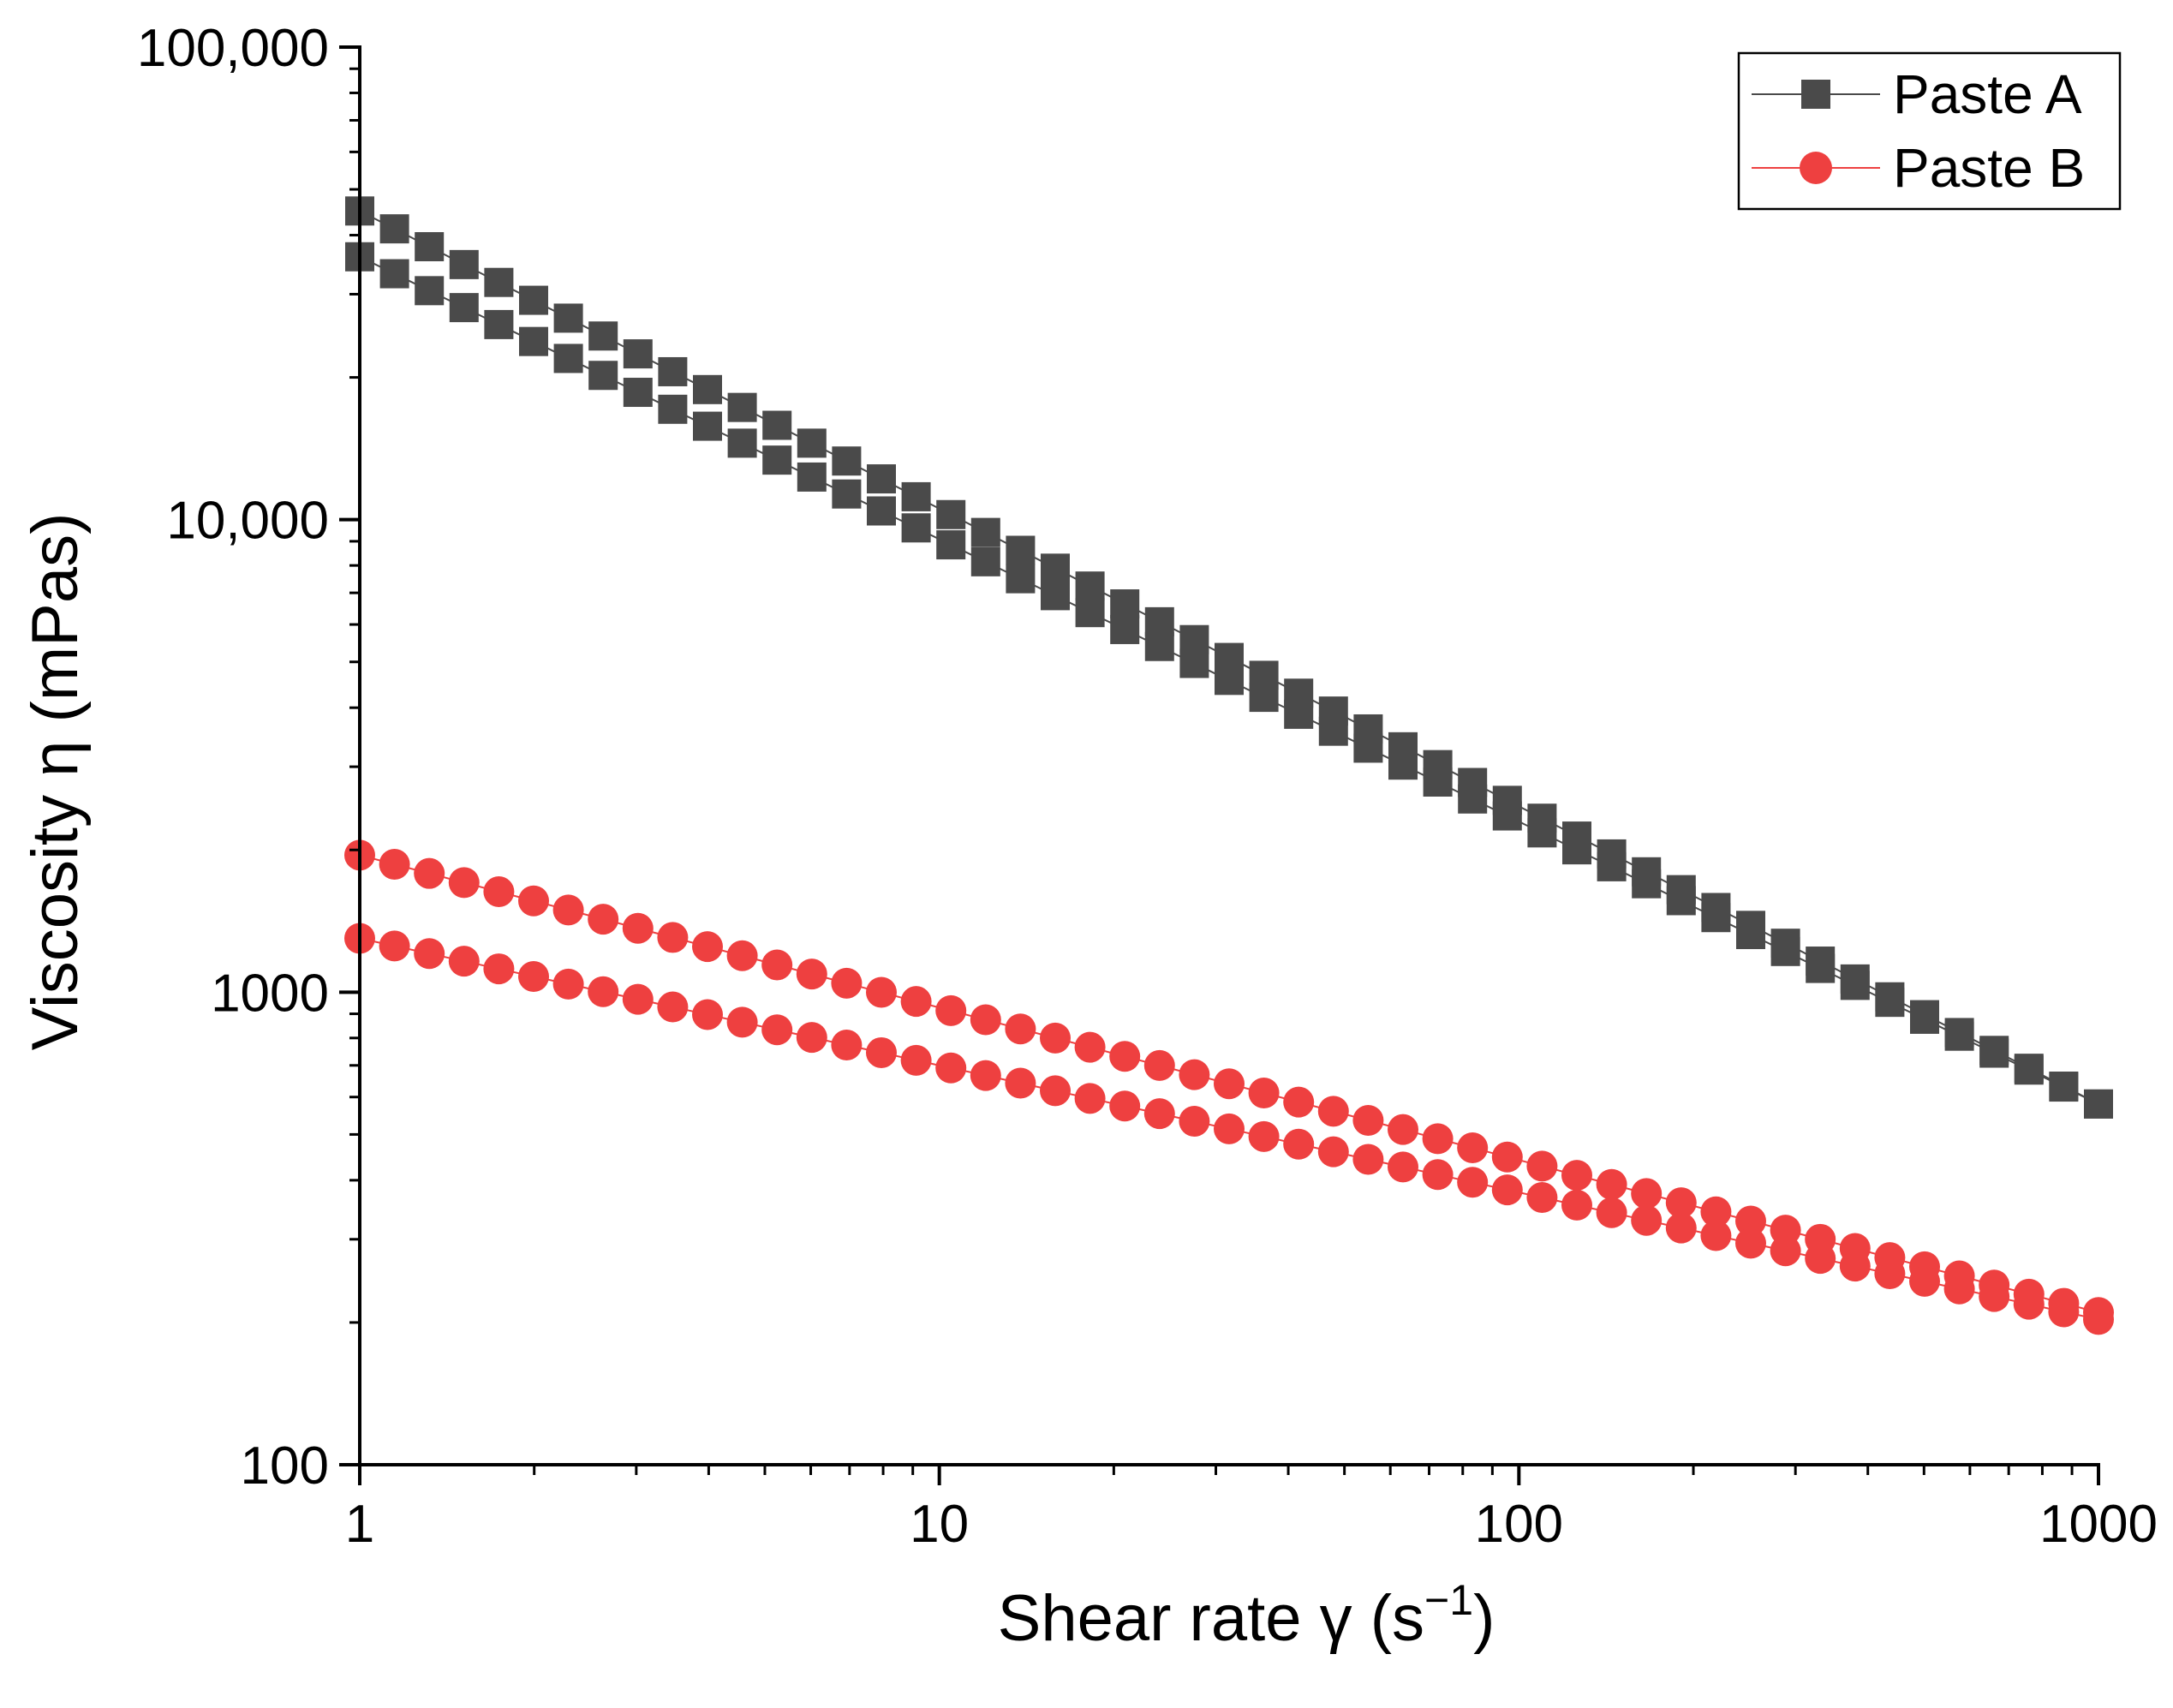  Describe the element at coordinates (248, 521) in the screenshot. I see `y-tick-label: 10,000` at that location.